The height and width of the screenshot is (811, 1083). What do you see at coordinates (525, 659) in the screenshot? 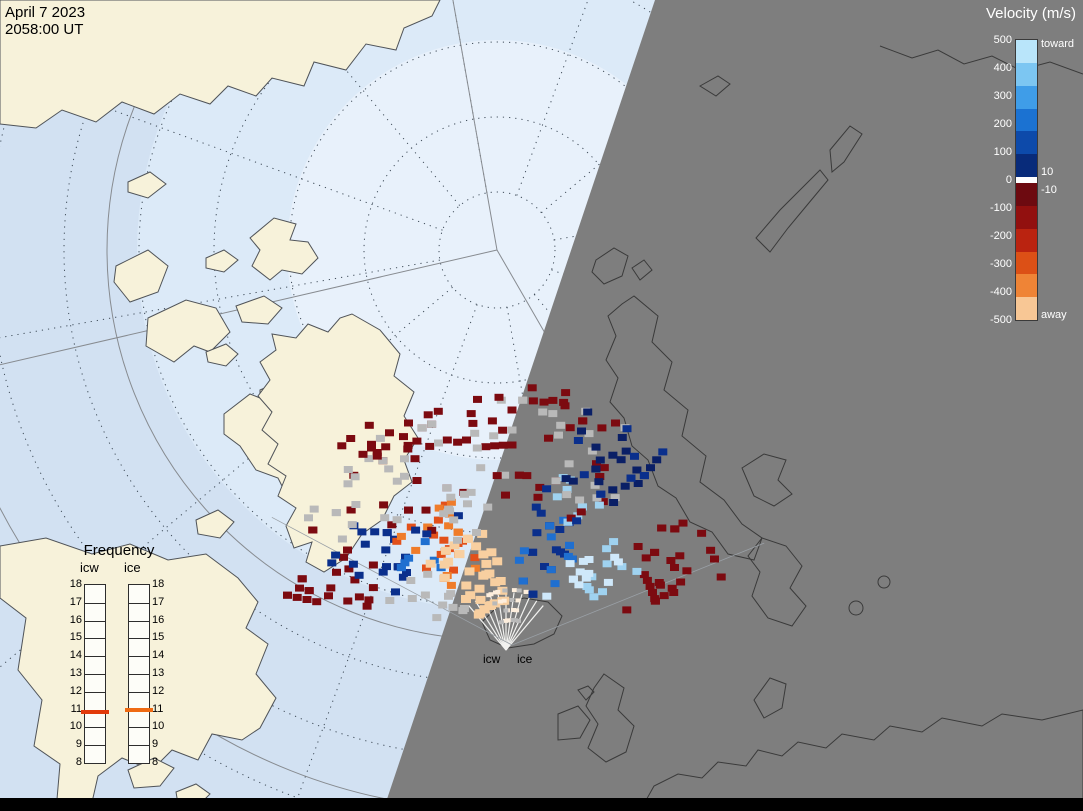
I see `radar-site-label-ice: ice` at bounding box center [525, 659].